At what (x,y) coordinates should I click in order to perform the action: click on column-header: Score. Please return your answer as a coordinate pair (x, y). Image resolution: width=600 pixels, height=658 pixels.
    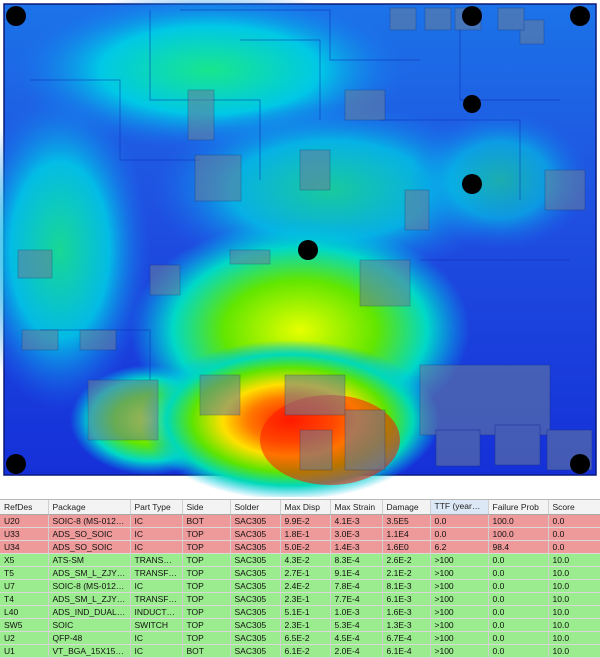
    Looking at the image, I should click on (574, 507).